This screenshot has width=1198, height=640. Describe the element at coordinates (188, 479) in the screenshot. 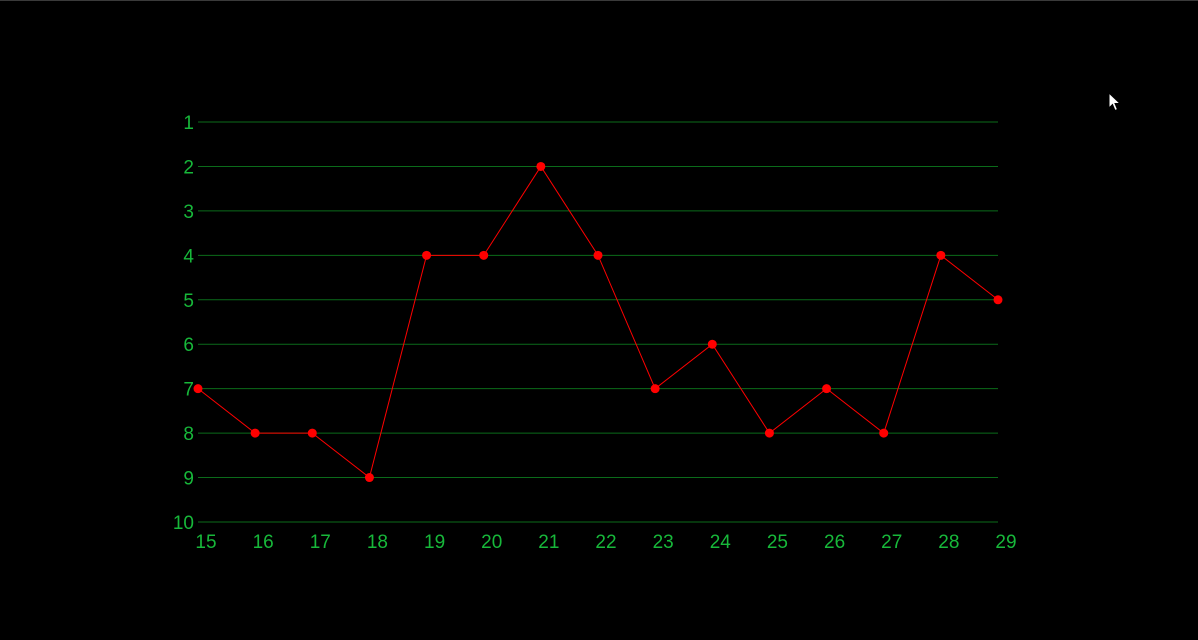

I see `y-tick-label: 9` at that location.